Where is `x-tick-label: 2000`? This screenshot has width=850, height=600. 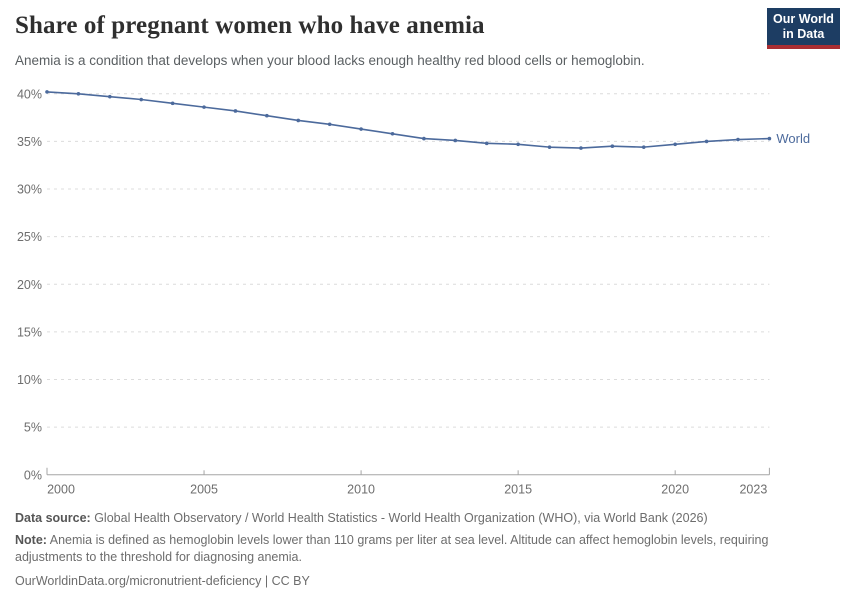 x-tick-label: 2000 is located at coordinates (61, 490).